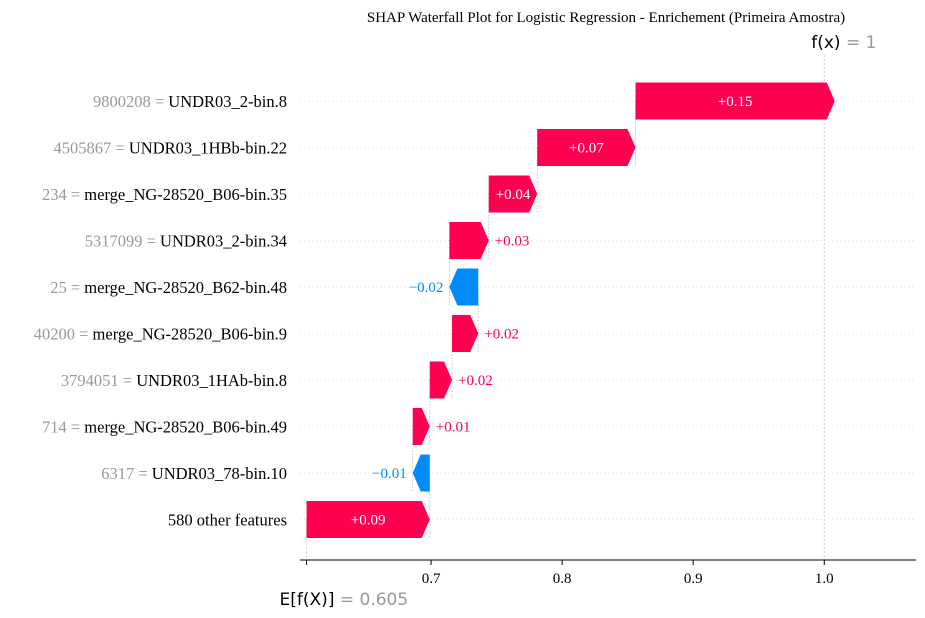 Image resolution: width=925 pixels, height=618 pixels. I want to click on base-value: 0.605, so click(384, 600).